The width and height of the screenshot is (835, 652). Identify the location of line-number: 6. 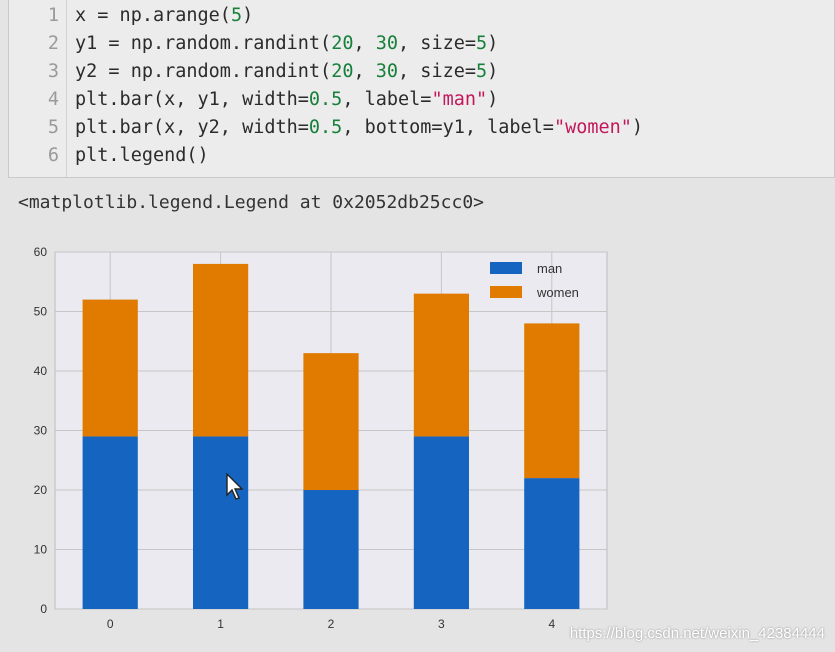
(53, 155).